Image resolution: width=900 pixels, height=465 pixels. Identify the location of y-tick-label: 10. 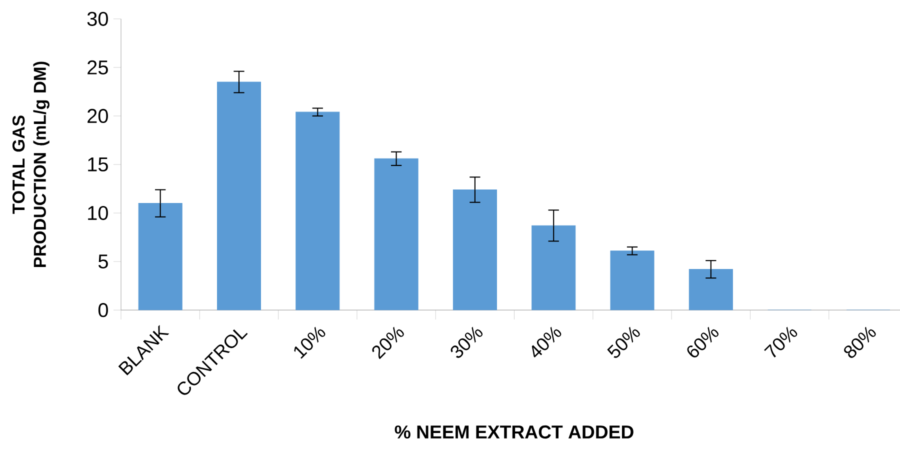
(98, 213).